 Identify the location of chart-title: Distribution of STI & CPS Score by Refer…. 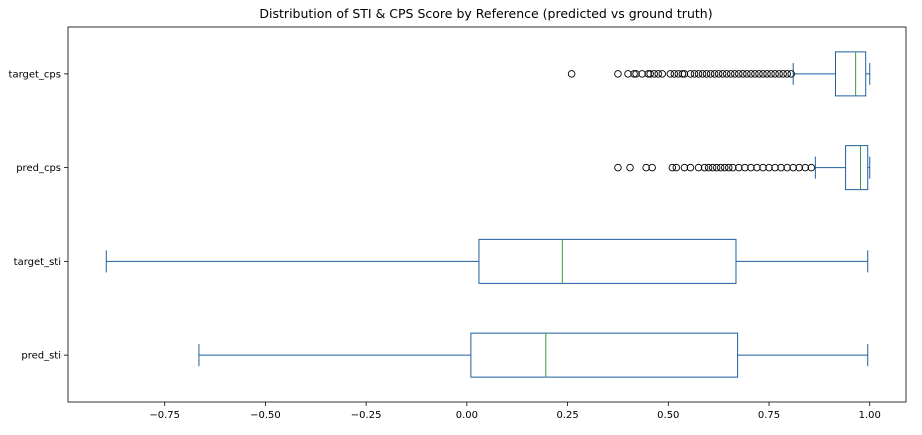
(485, 13).